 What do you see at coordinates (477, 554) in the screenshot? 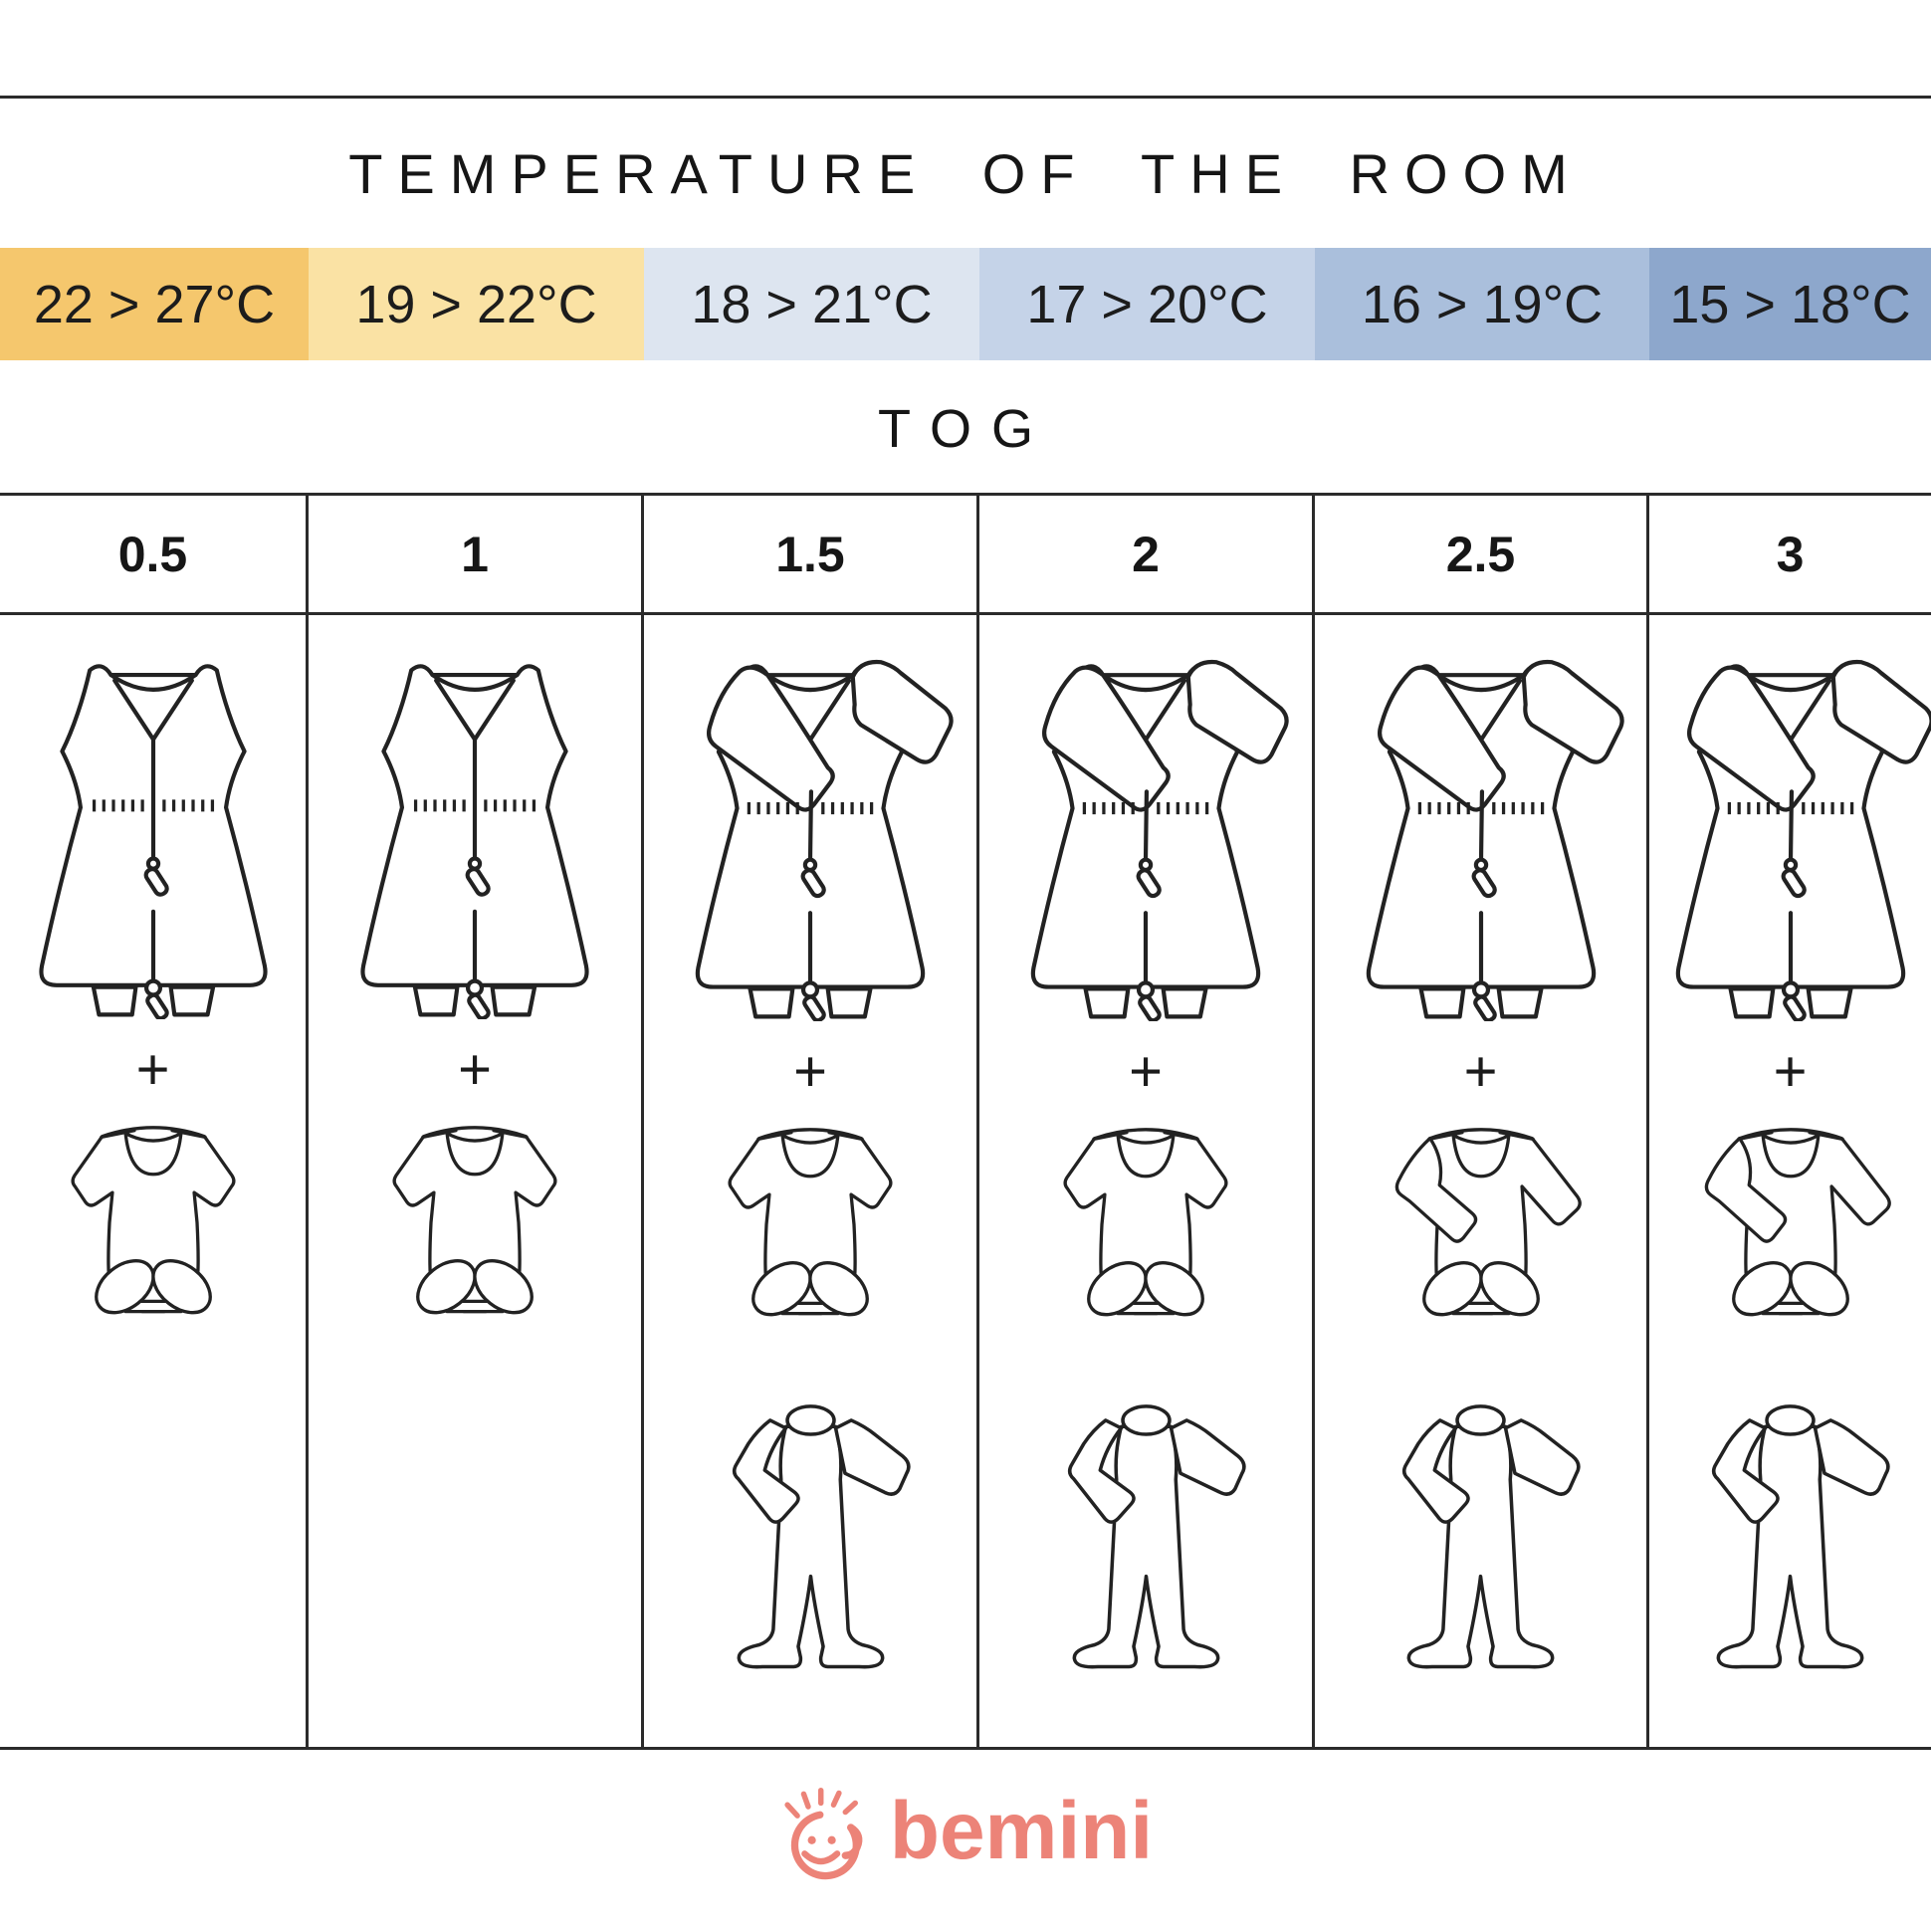
I see `tog-value-cell: 1` at bounding box center [477, 554].